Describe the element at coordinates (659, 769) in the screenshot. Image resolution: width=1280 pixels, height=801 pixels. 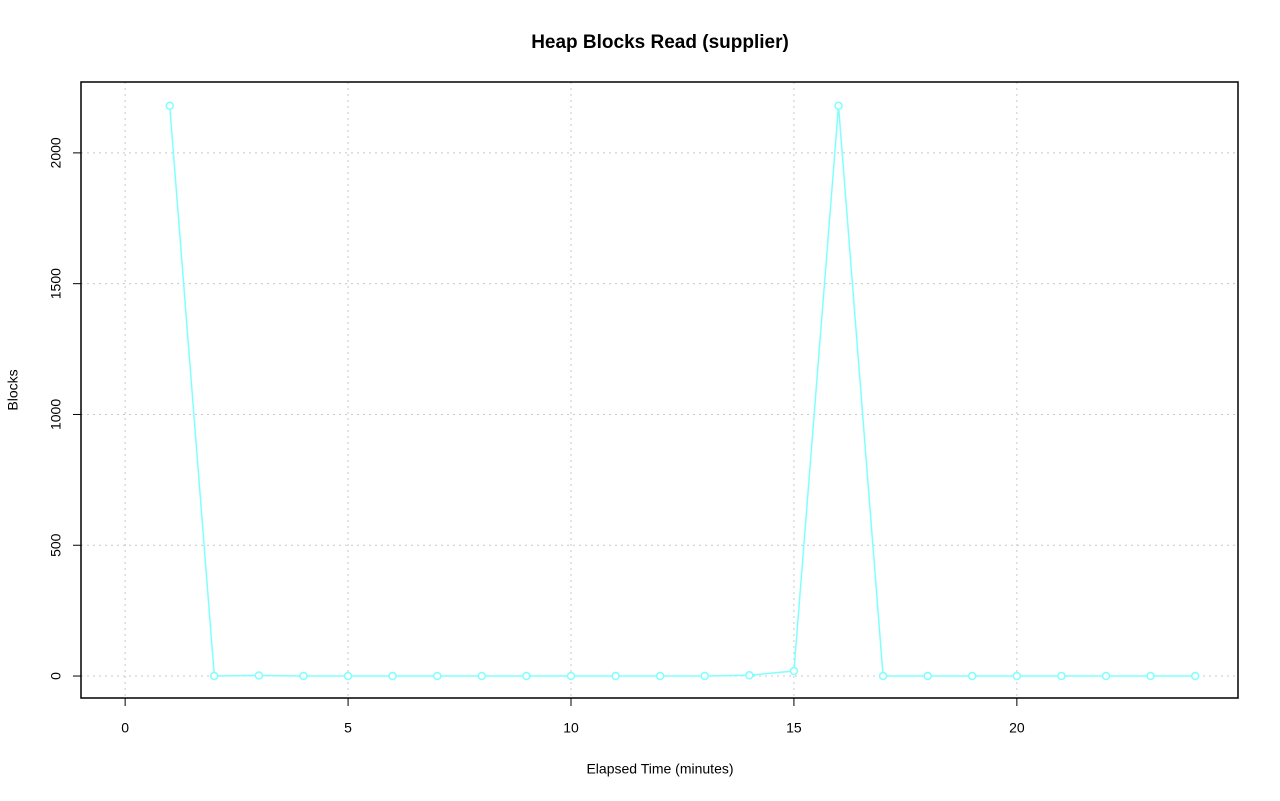
I see `x-axis-label: Elapsed Time (minutes)` at that location.